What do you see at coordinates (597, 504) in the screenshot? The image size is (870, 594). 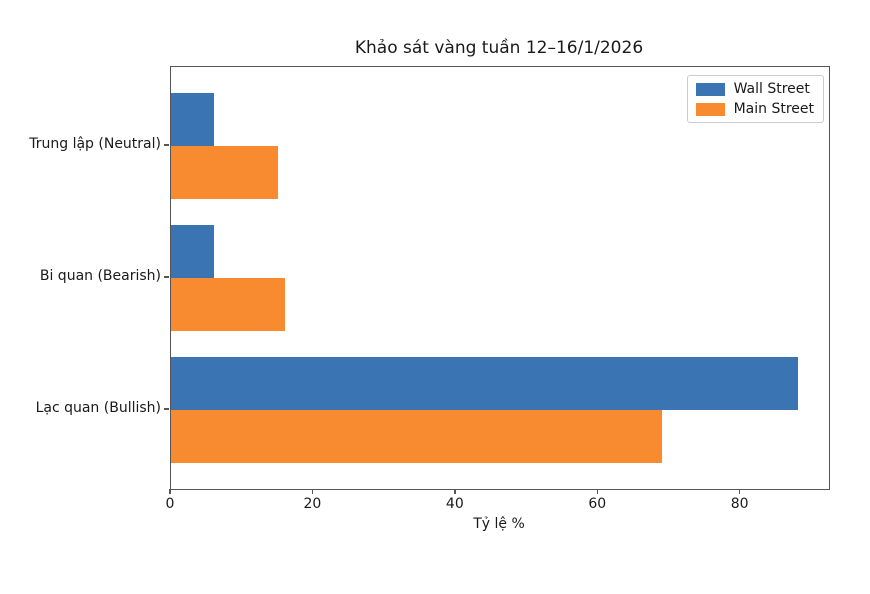 I see `x-tick-label: 60` at bounding box center [597, 504].